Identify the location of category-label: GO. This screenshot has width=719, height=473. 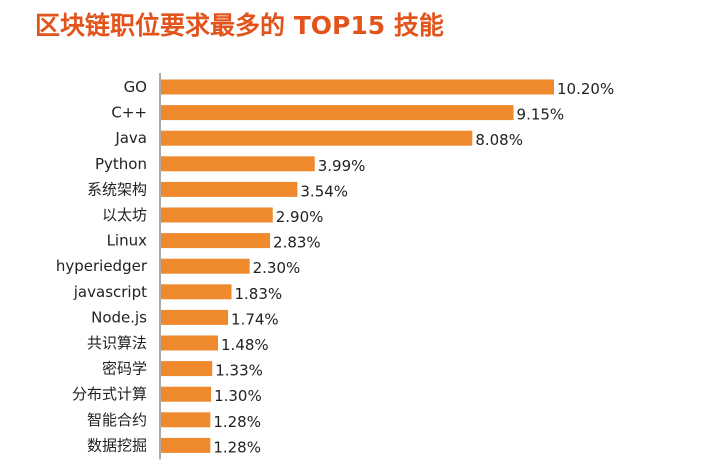
(135, 87).